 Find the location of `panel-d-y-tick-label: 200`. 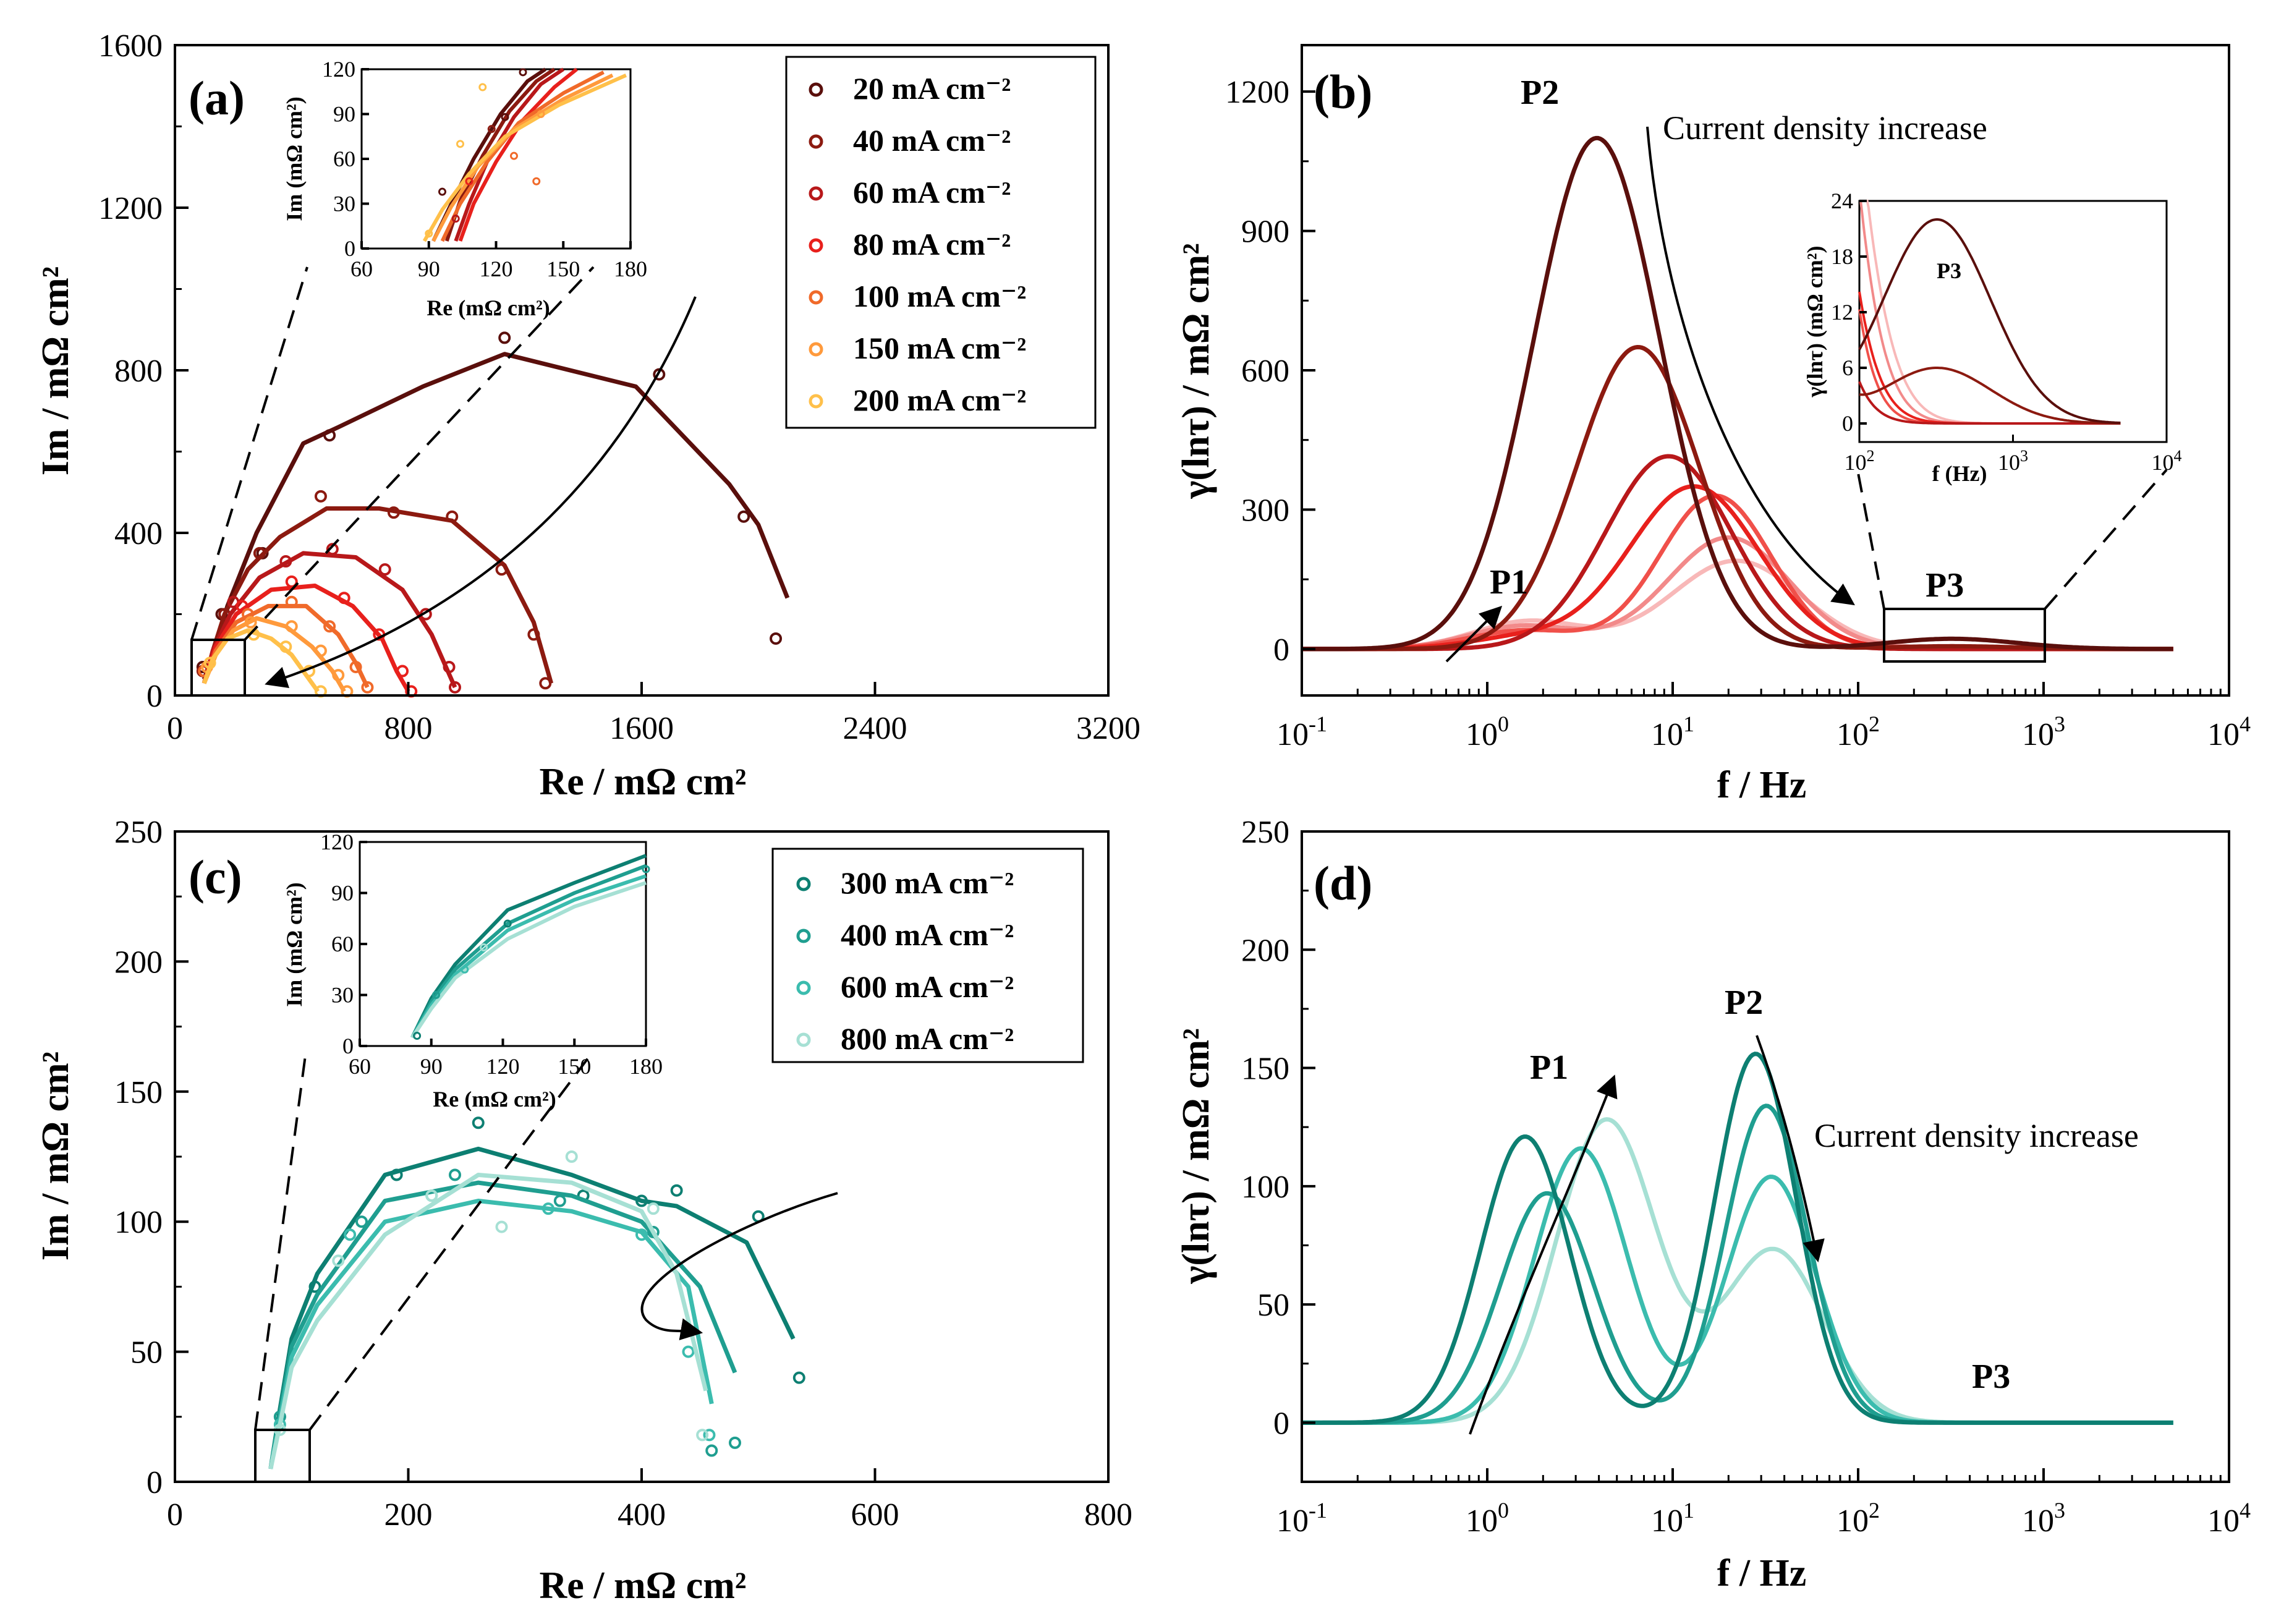

panel-d-y-tick-label: 200 is located at coordinates (1265, 951).